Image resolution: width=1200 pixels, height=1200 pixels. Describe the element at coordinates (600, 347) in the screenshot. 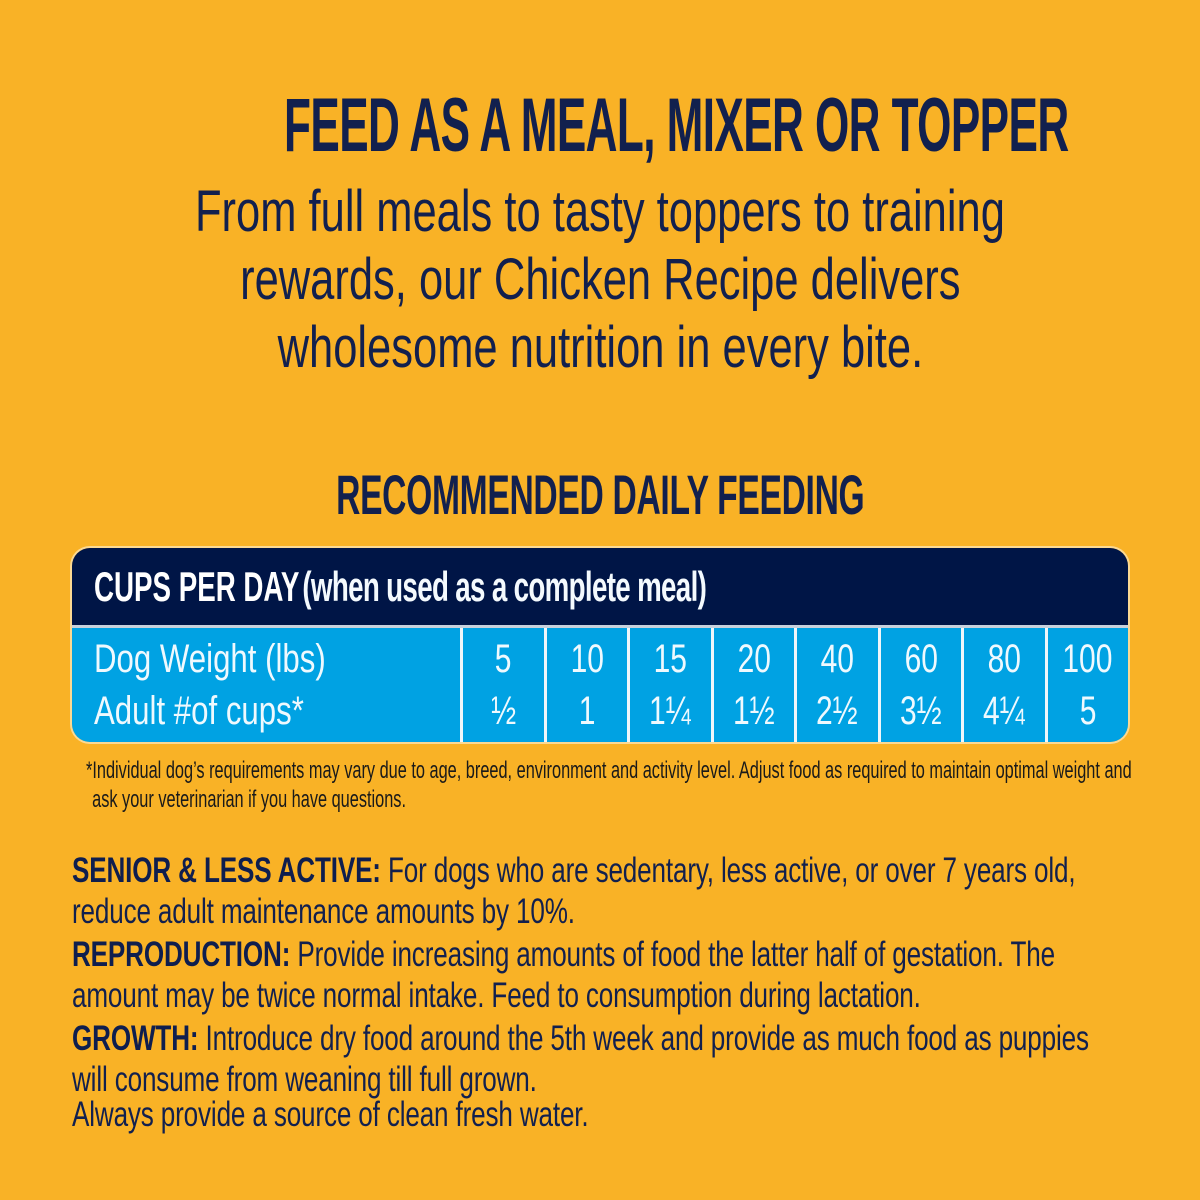

I see `intro-line: wholesome nutrition in every bite.` at that location.